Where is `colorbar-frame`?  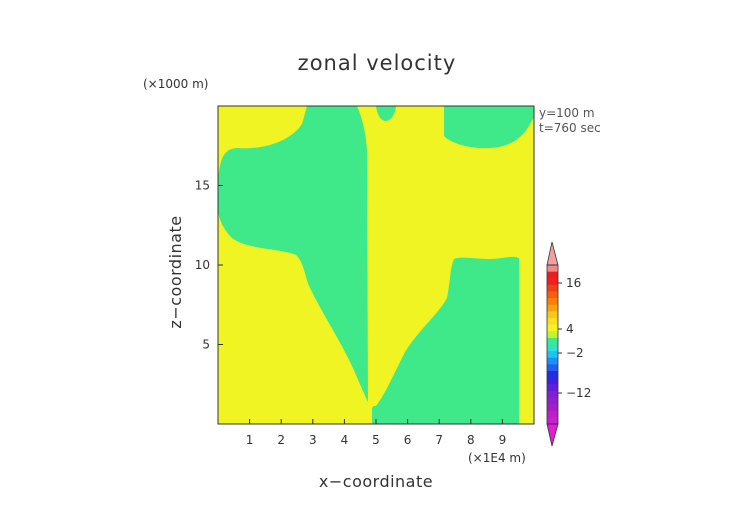 colorbar-frame is located at coordinates (552, 344).